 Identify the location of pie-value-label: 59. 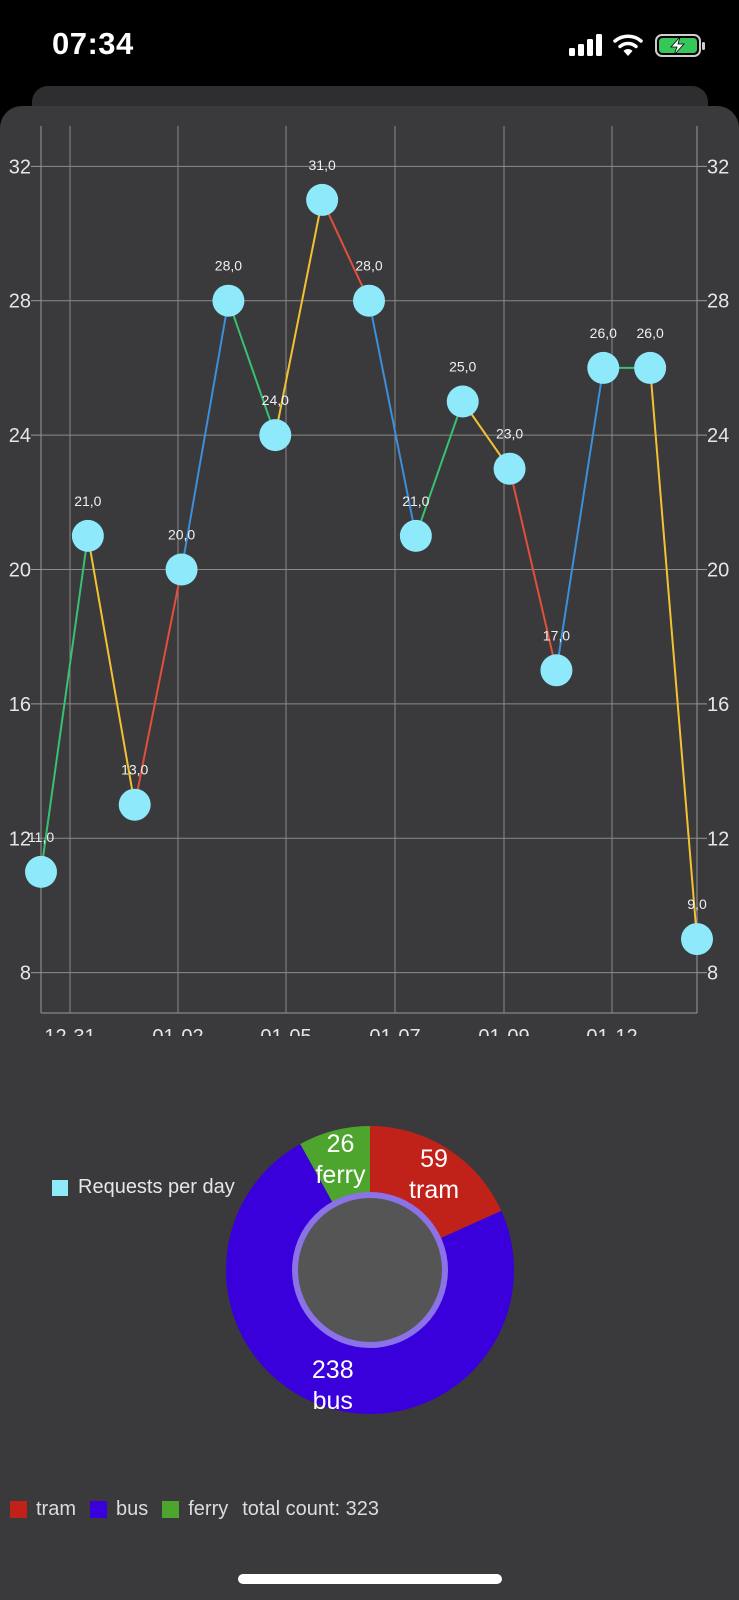
(434, 1159).